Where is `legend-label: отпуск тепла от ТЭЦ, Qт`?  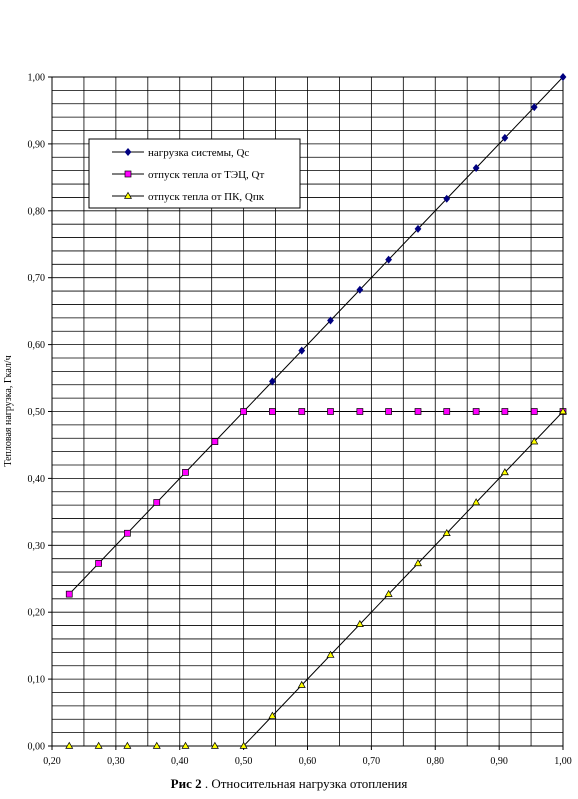
legend-label: отпуск тепла от ТЭЦ, Qт is located at coordinates (206, 175).